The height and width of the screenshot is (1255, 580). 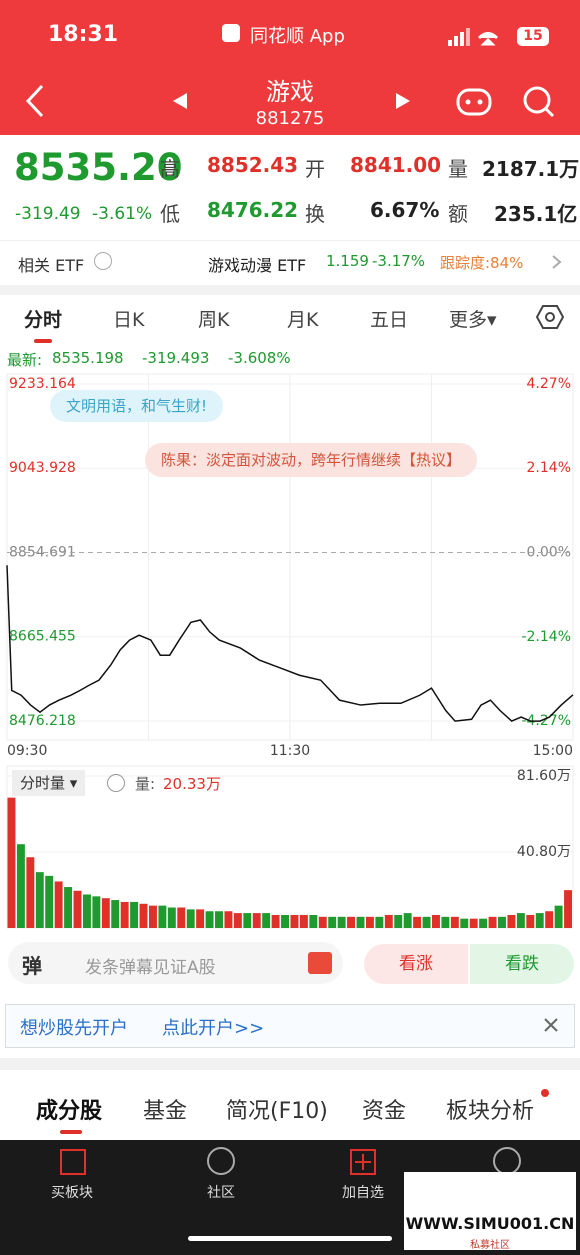 What do you see at coordinates (42, 637) in the screenshot?
I see `y-tick-label: 8665.455` at bounding box center [42, 637].